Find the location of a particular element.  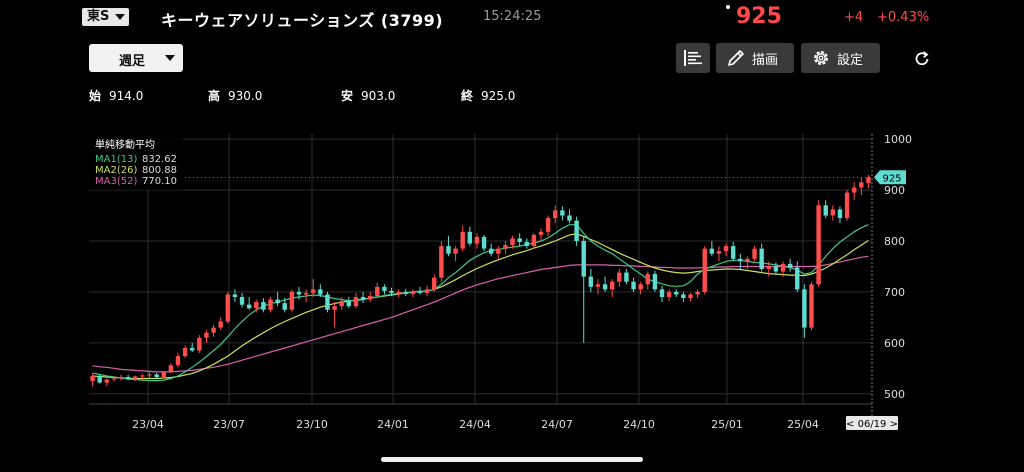

legend-ma3-label: MA3(52) is located at coordinates (116, 181).